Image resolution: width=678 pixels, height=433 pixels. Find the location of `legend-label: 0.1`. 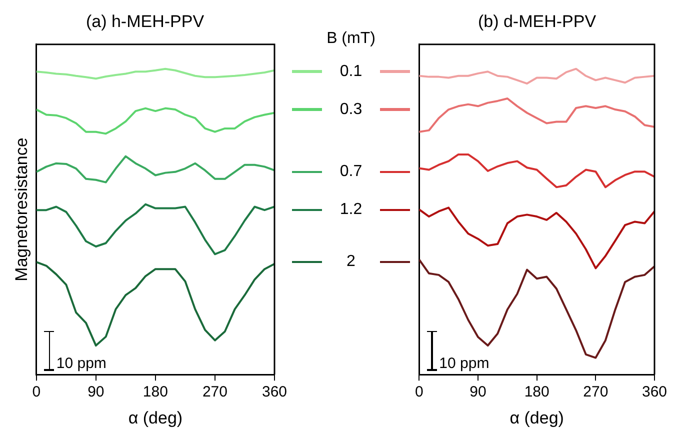

legend-label: 0.1 is located at coordinates (351, 71).